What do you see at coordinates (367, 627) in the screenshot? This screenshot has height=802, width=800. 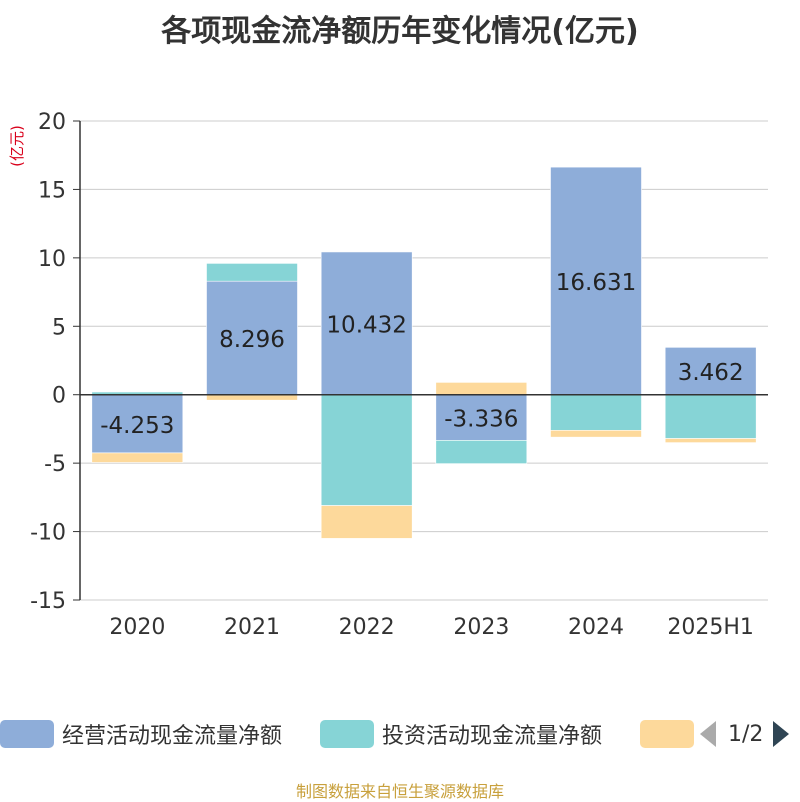 I see `x-tick-label: 2022` at bounding box center [367, 627].